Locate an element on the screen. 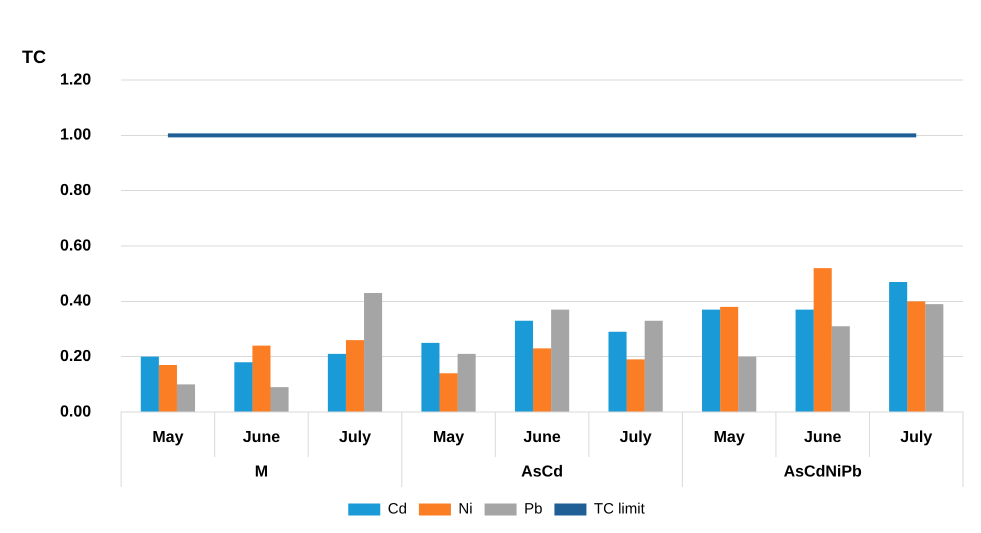 The width and height of the screenshot is (981, 533). text: M is located at coordinates (261, 471).